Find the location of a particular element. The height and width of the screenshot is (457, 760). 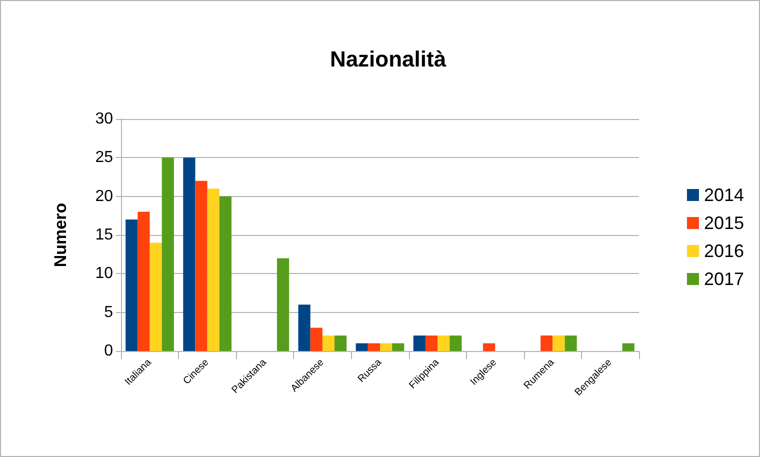

legend-label: 2014 is located at coordinates (724, 195).